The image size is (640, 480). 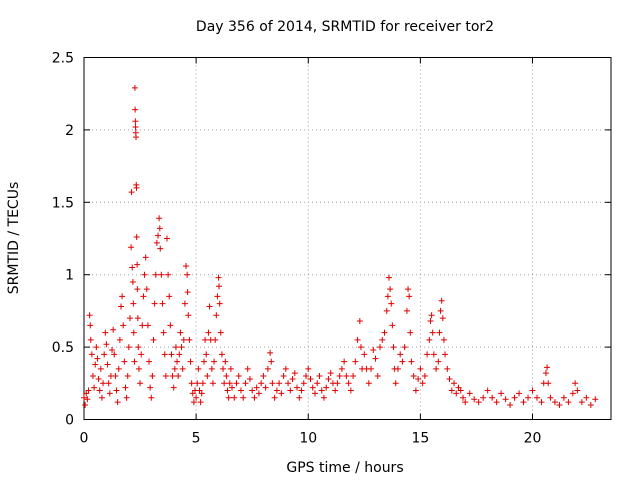 What do you see at coordinates (63, 348) in the screenshot?
I see `y-tick-label: 0.5` at bounding box center [63, 348].